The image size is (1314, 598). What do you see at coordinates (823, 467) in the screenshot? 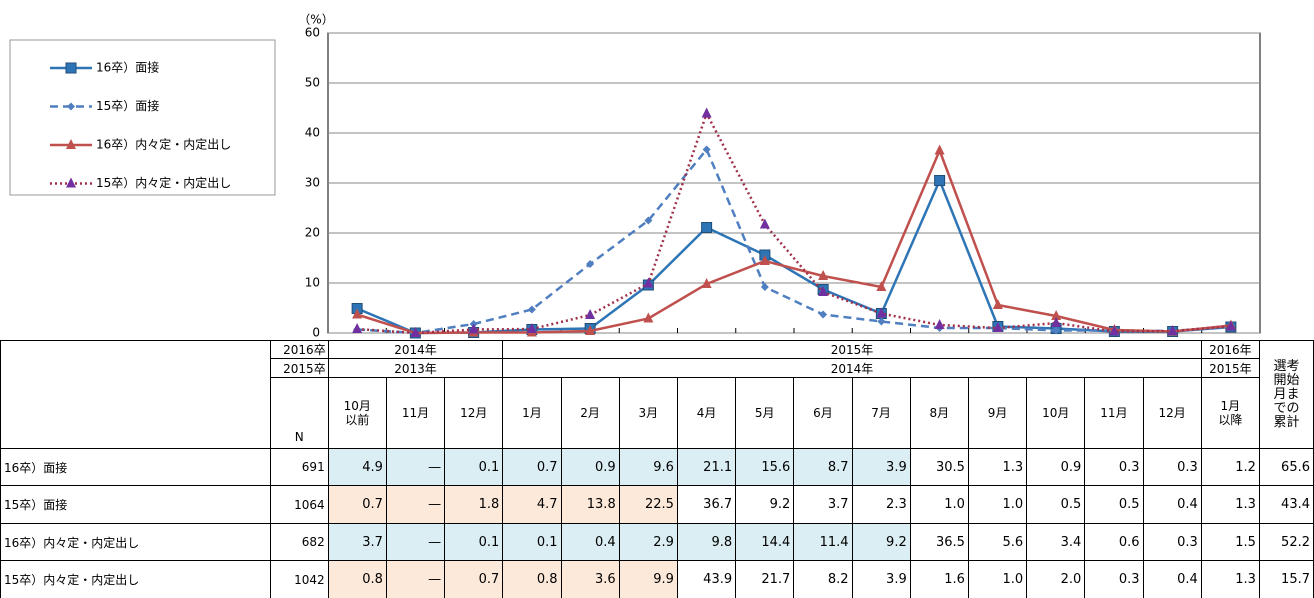
I see `value-cell: 8.7` at bounding box center [823, 467].